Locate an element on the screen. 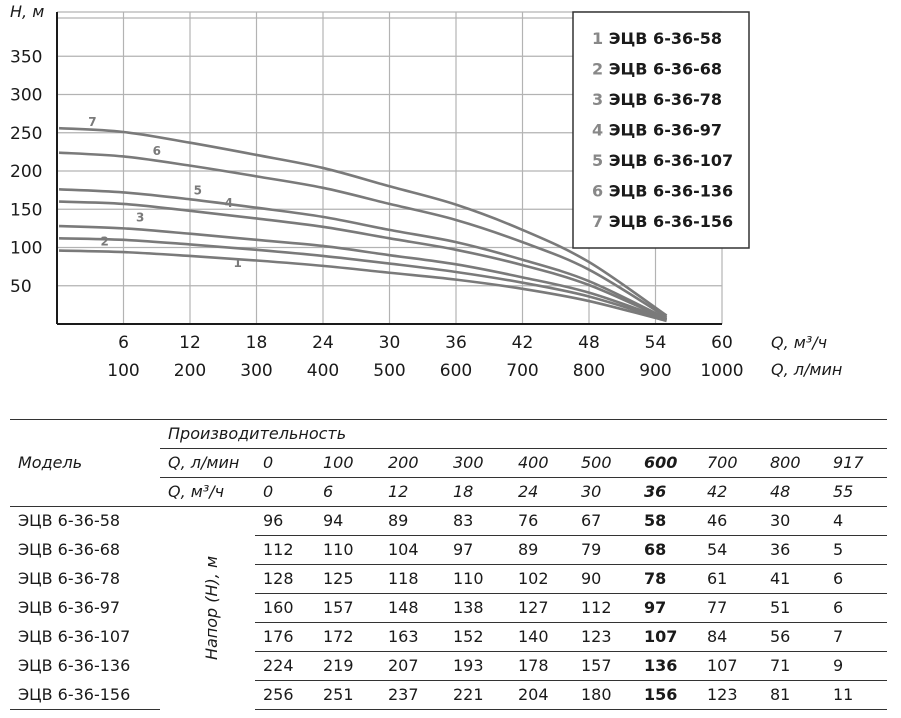 The image size is (901, 718). x-tick-label-m3: 6 is located at coordinates (123, 343).